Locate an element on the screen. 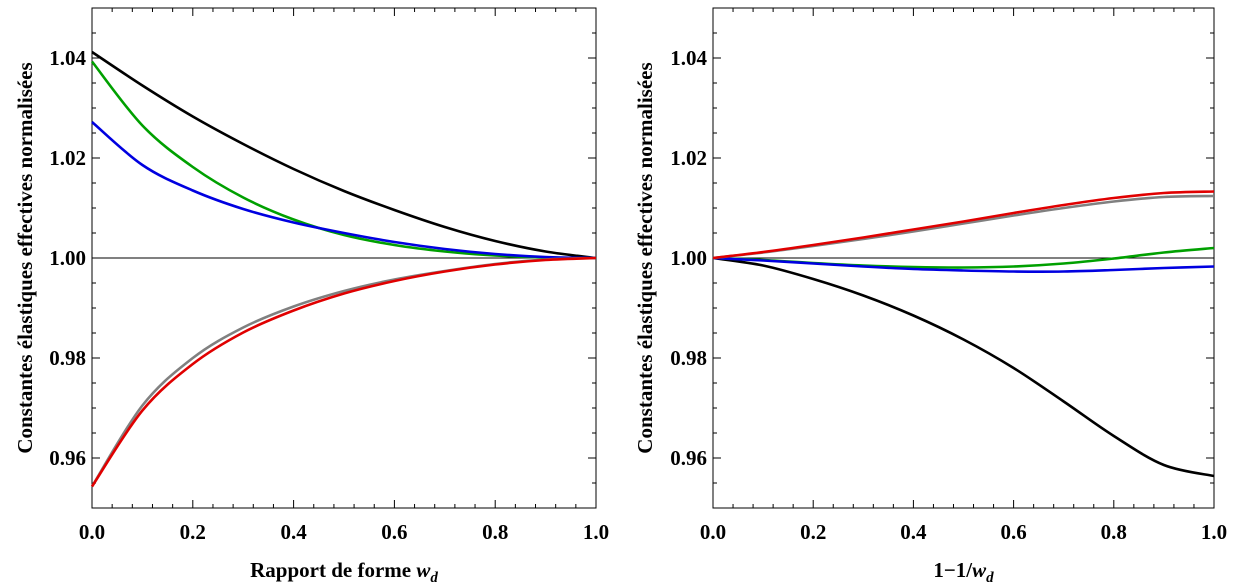 The width and height of the screenshot is (1239, 586). x-axis-title: 1−1/wd is located at coordinates (963, 572).